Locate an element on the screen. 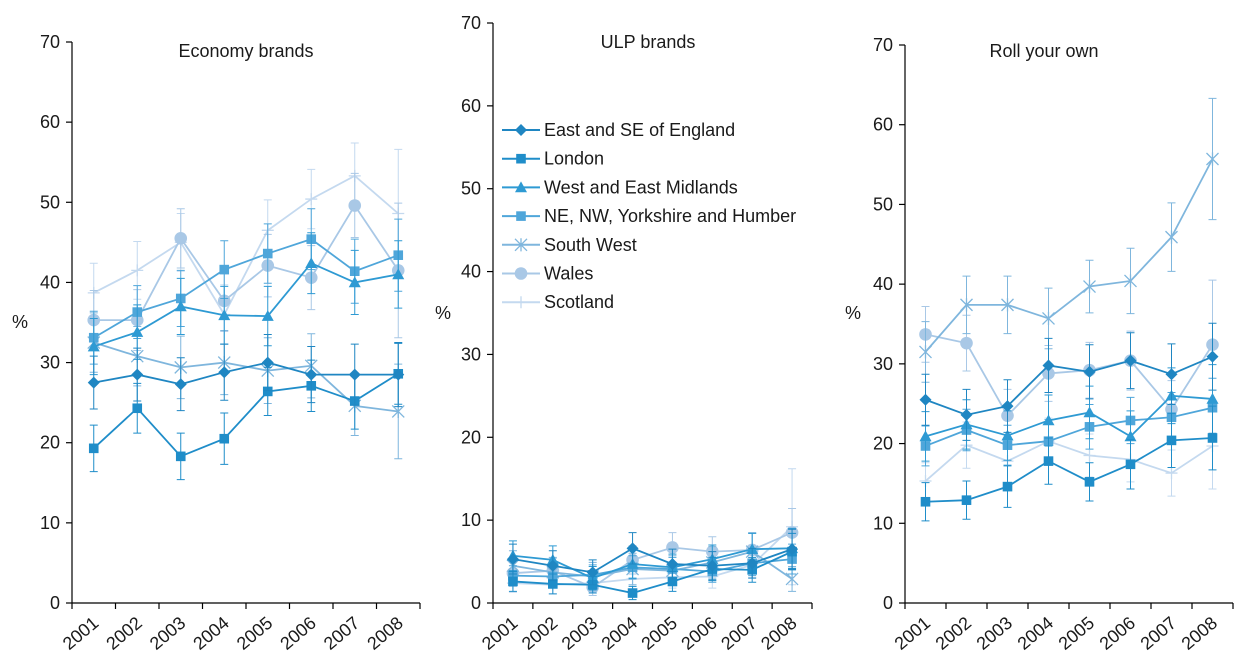 The width and height of the screenshot is (1244, 659). y-tick-label: 30 is located at coordinates (883, 364).